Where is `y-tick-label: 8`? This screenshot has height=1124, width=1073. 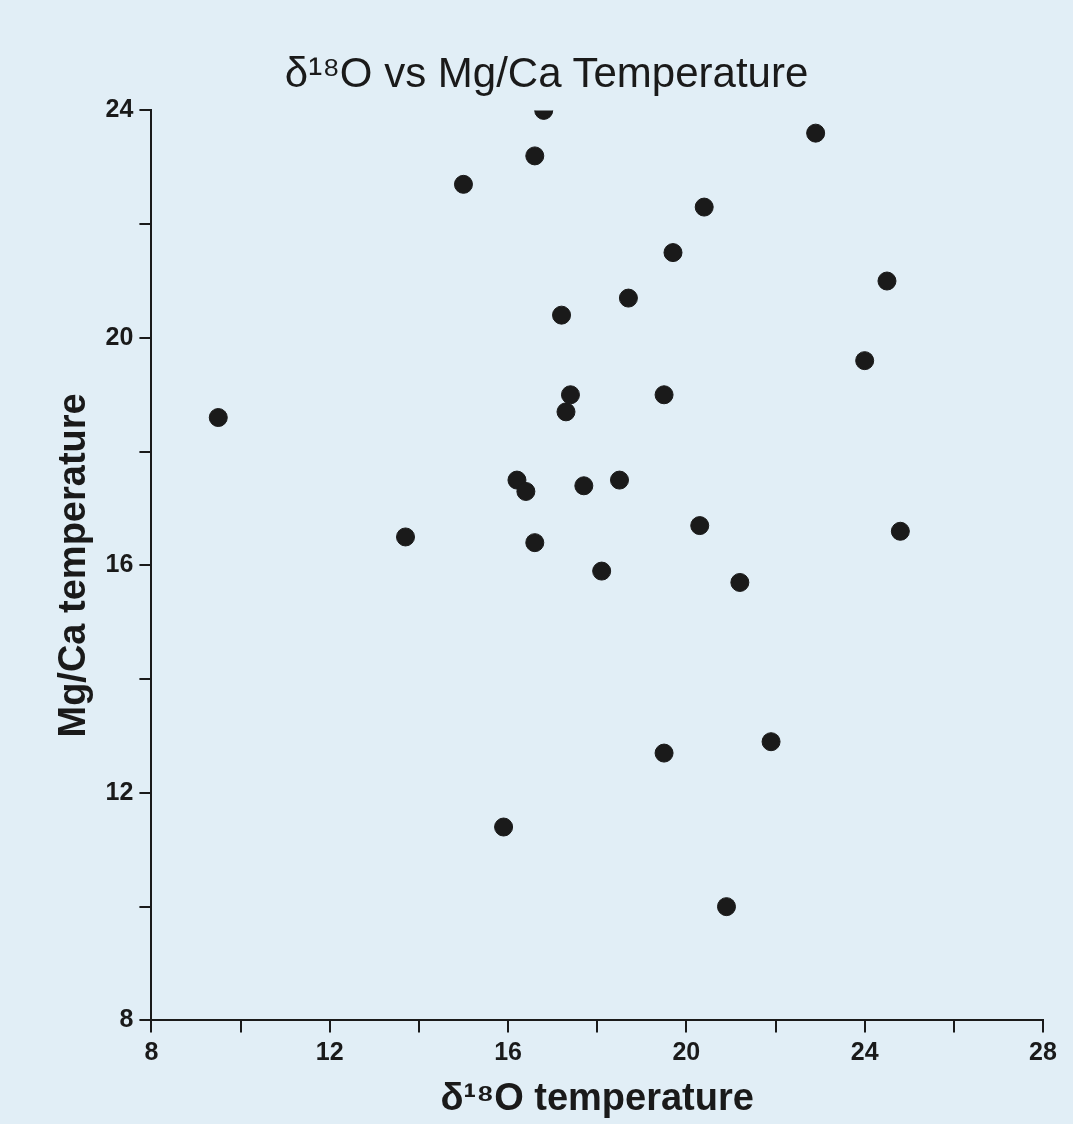
y-tick-label: 8 is located at coordinates (126, 1018).